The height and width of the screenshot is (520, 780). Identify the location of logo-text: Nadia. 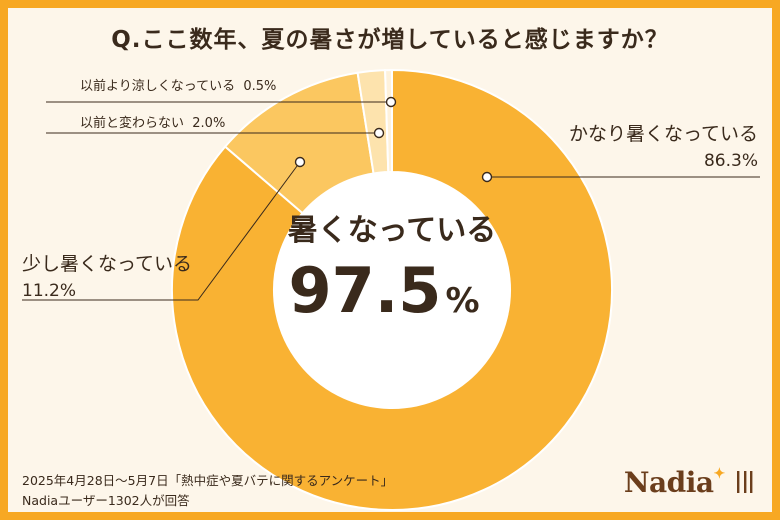
(668, 482).